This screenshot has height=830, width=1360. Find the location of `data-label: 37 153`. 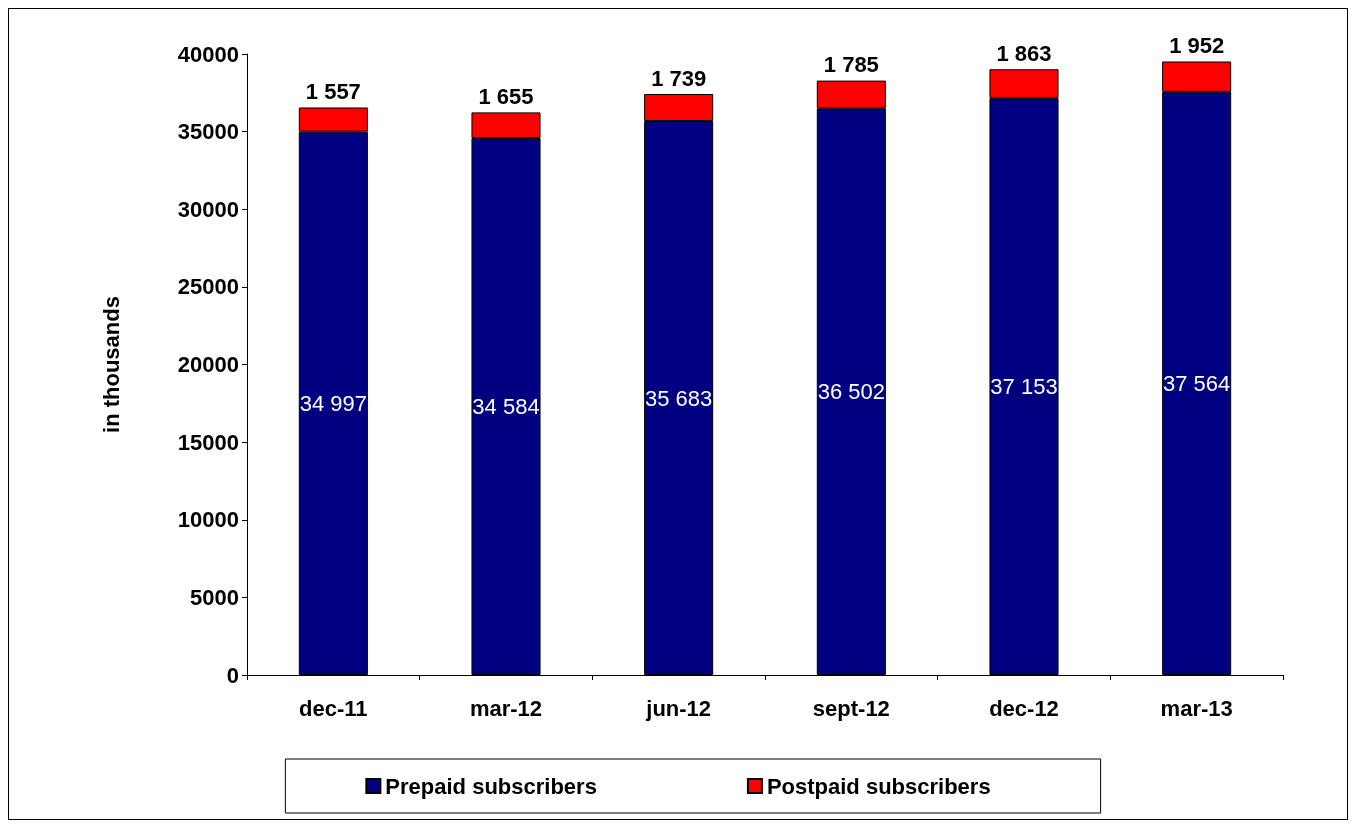

data-label: 37 153 is located at coordinates (1024, 387).